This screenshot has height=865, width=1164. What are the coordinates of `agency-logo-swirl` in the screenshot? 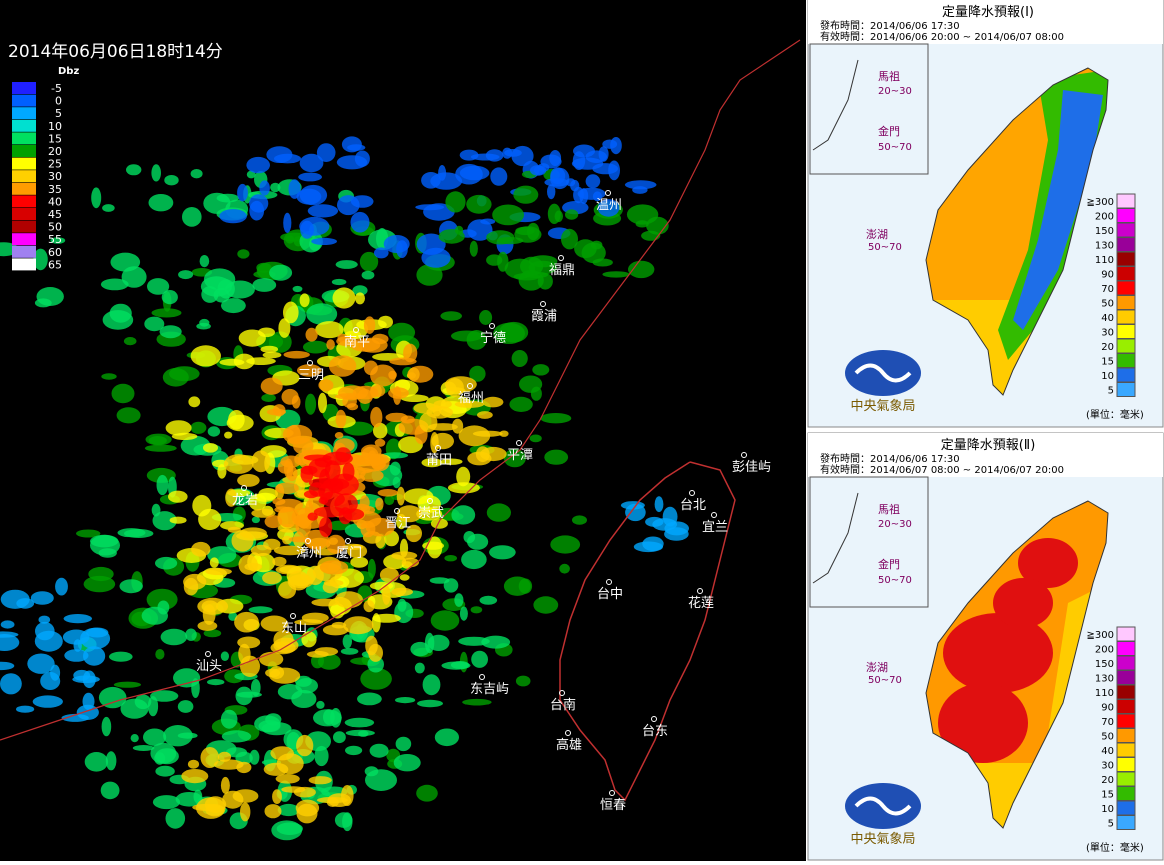 It's located at (883, 373).